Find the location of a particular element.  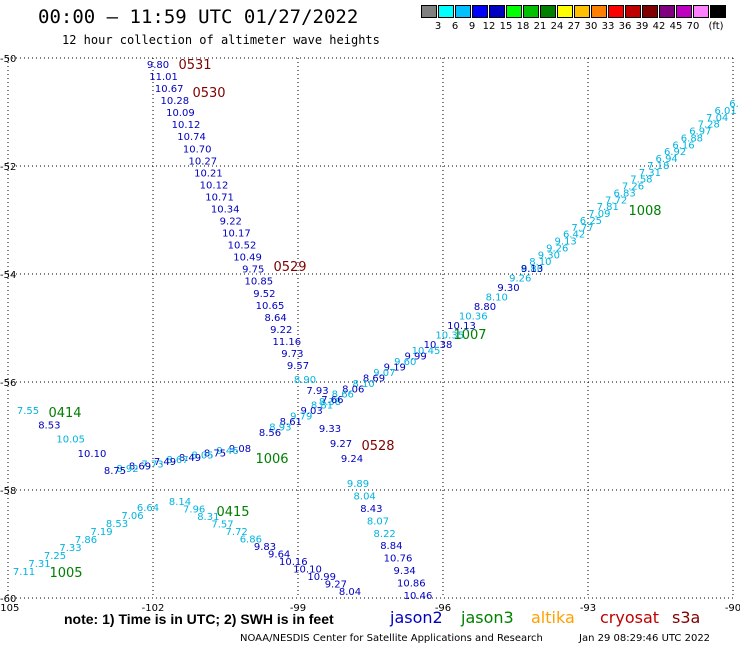

wave-height-value: 10.38 is located at coordinates (438, 345).